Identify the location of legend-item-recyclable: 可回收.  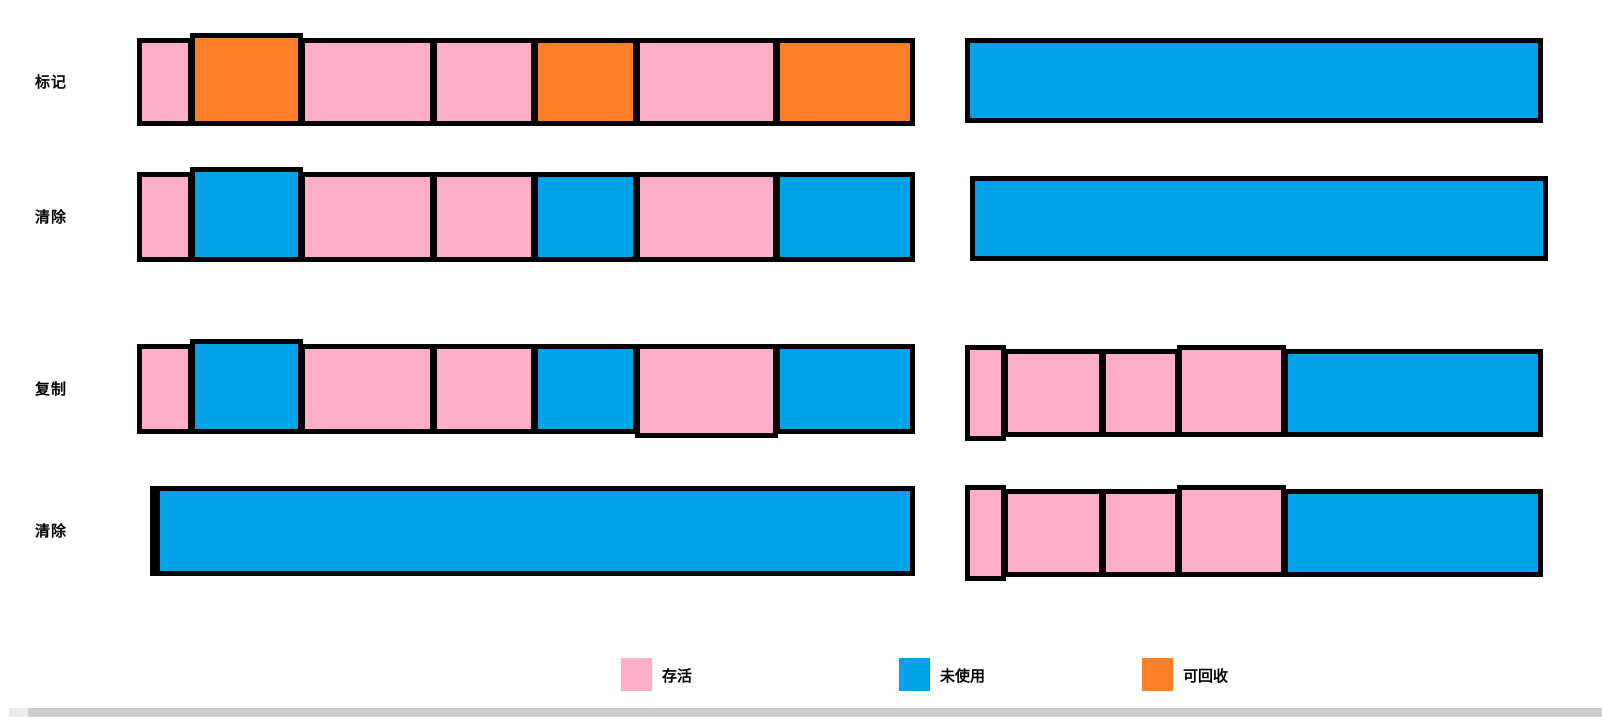
(1207, 674).